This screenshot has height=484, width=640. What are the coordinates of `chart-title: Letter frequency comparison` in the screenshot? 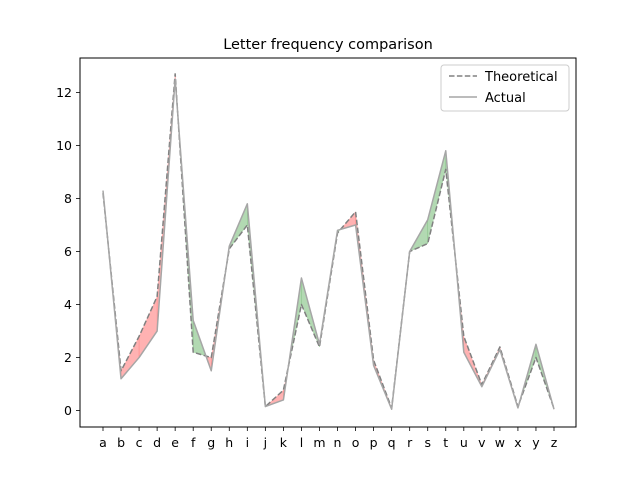 It's located at (328, 45).